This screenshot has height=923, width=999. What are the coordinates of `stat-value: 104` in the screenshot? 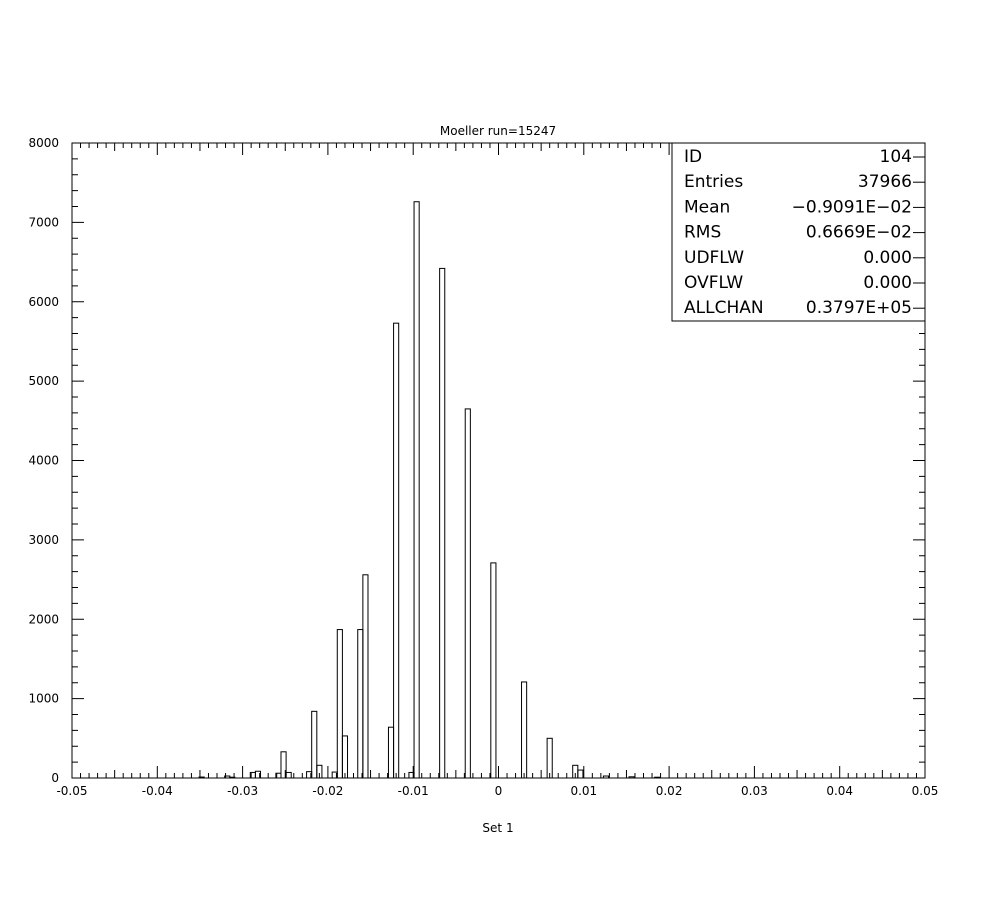 It's located at (896, 157).